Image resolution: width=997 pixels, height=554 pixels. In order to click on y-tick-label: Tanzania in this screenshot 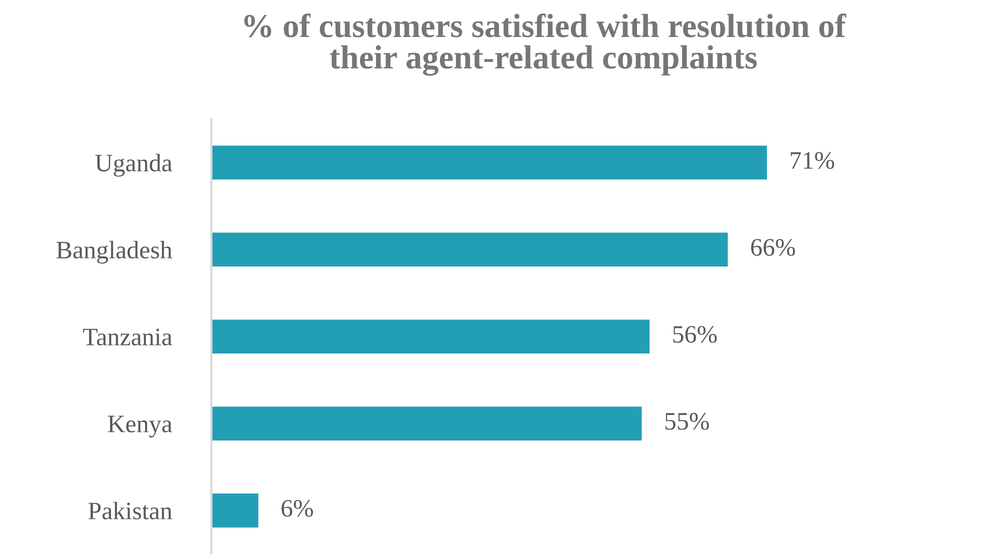, I will do `click(127, 337)`.